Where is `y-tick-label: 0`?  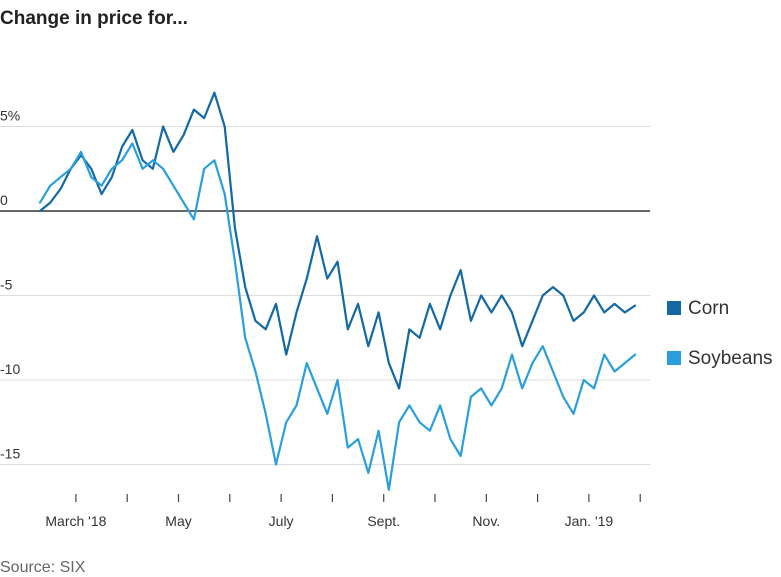
y-tick-label: 0 is located at coordinates (4, 200).